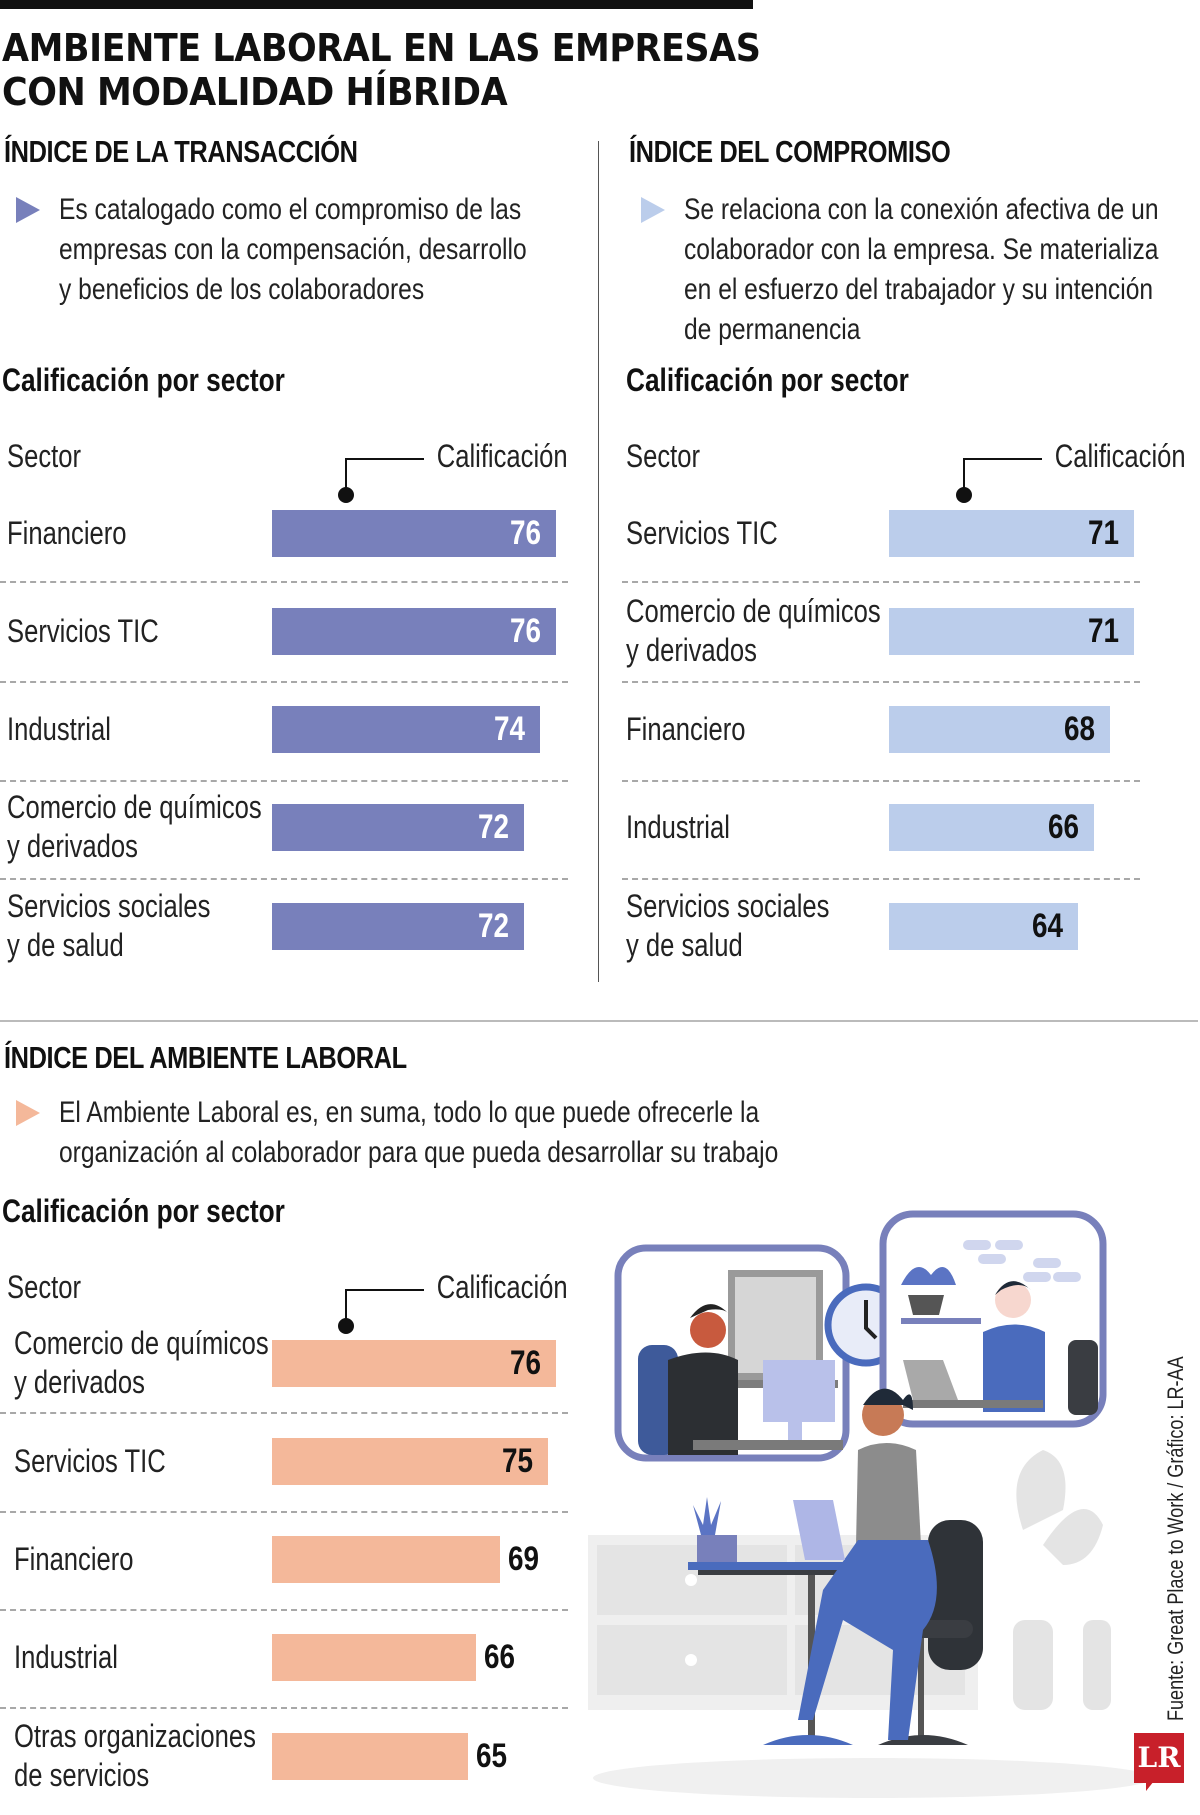 This screenshot has height=1815, width=1200. Describe the element at coordinates (492, 1756) in the screenshot. I see `bar-value: 65` at that location.